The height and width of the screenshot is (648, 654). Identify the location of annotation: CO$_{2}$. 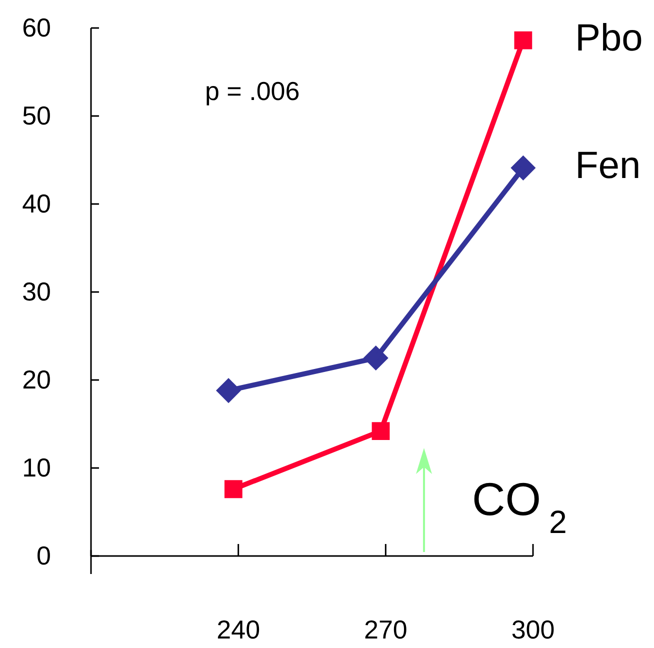
(519, 506).